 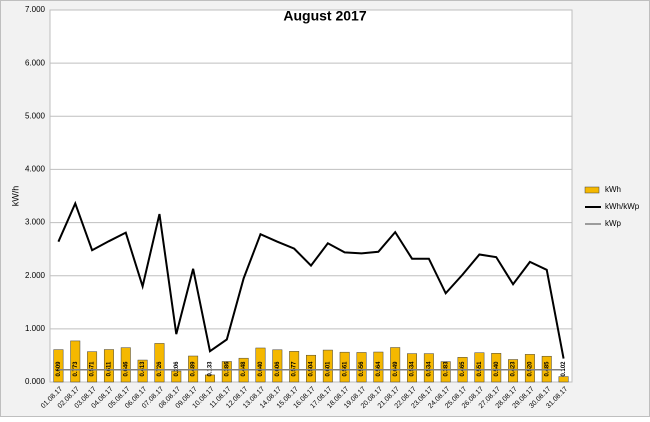 What do you see at coordinates (35, 9) in the screenshot?
I see `y-tick-label: 7.000` at bounding box center [35, 9].